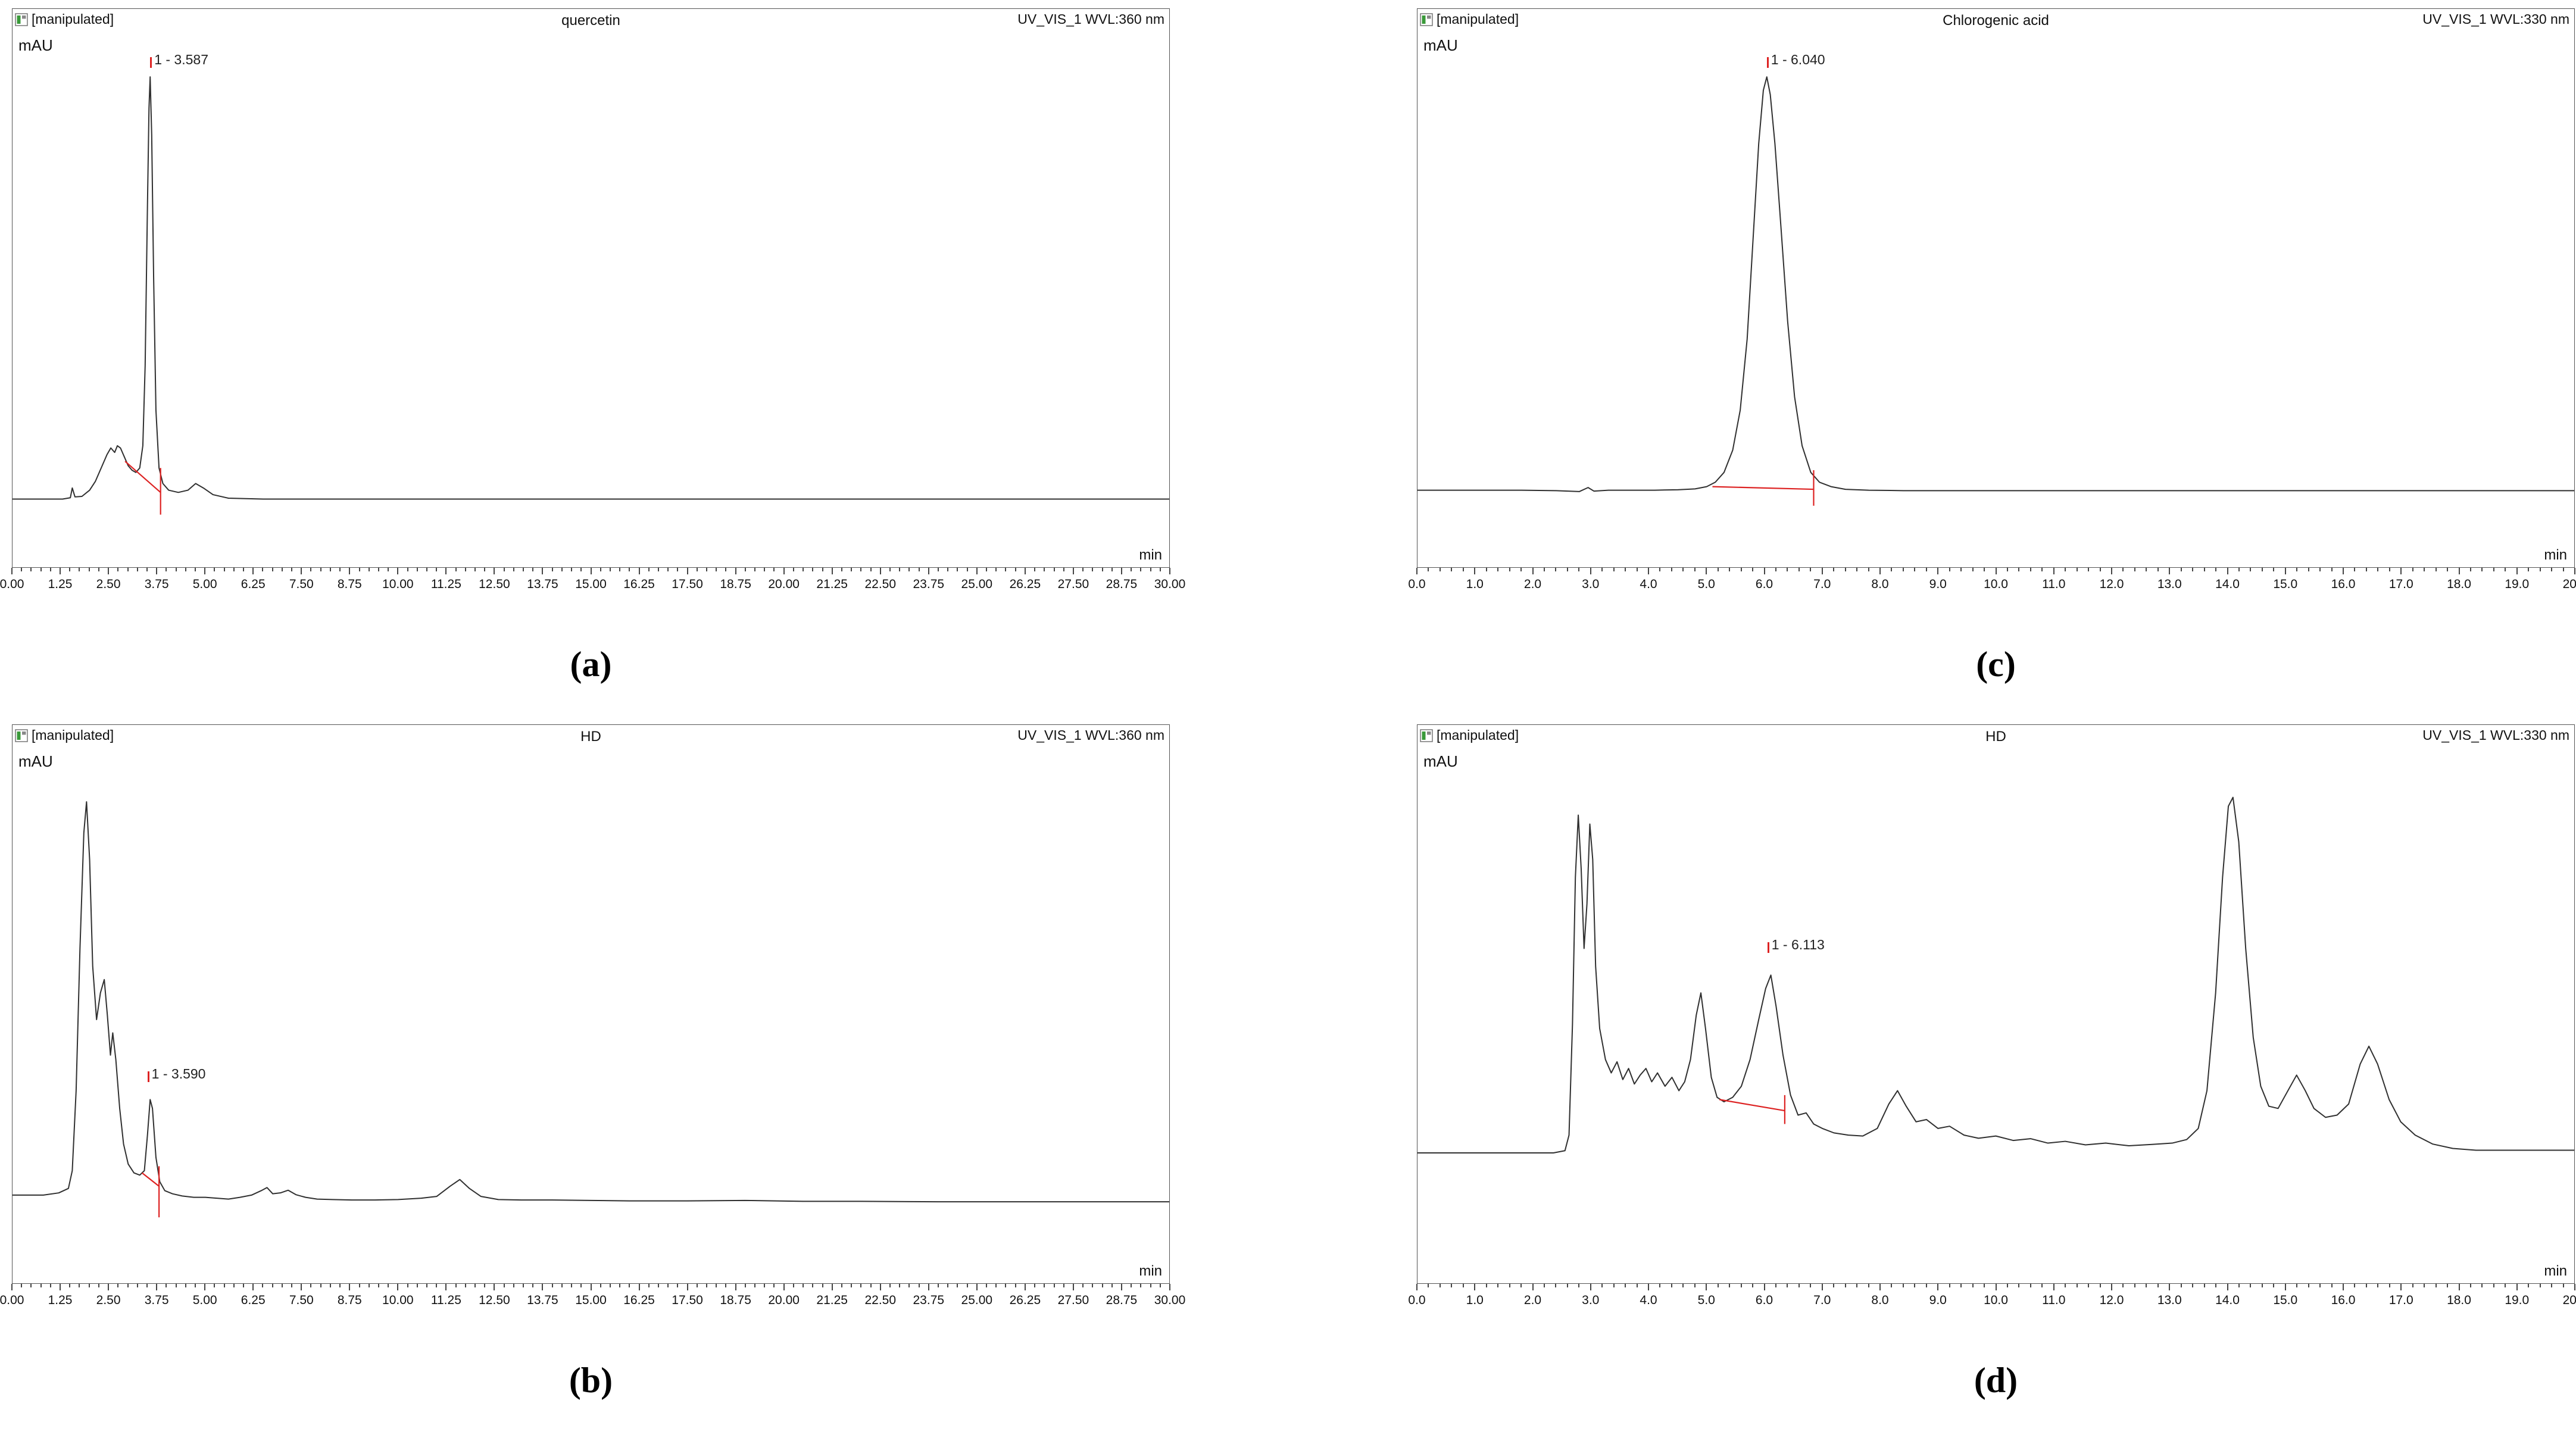 The height and width of the screenshot is (1438, 2576). I want to click on x-axis-tick-label: 17.0, so click(2400, 1300).